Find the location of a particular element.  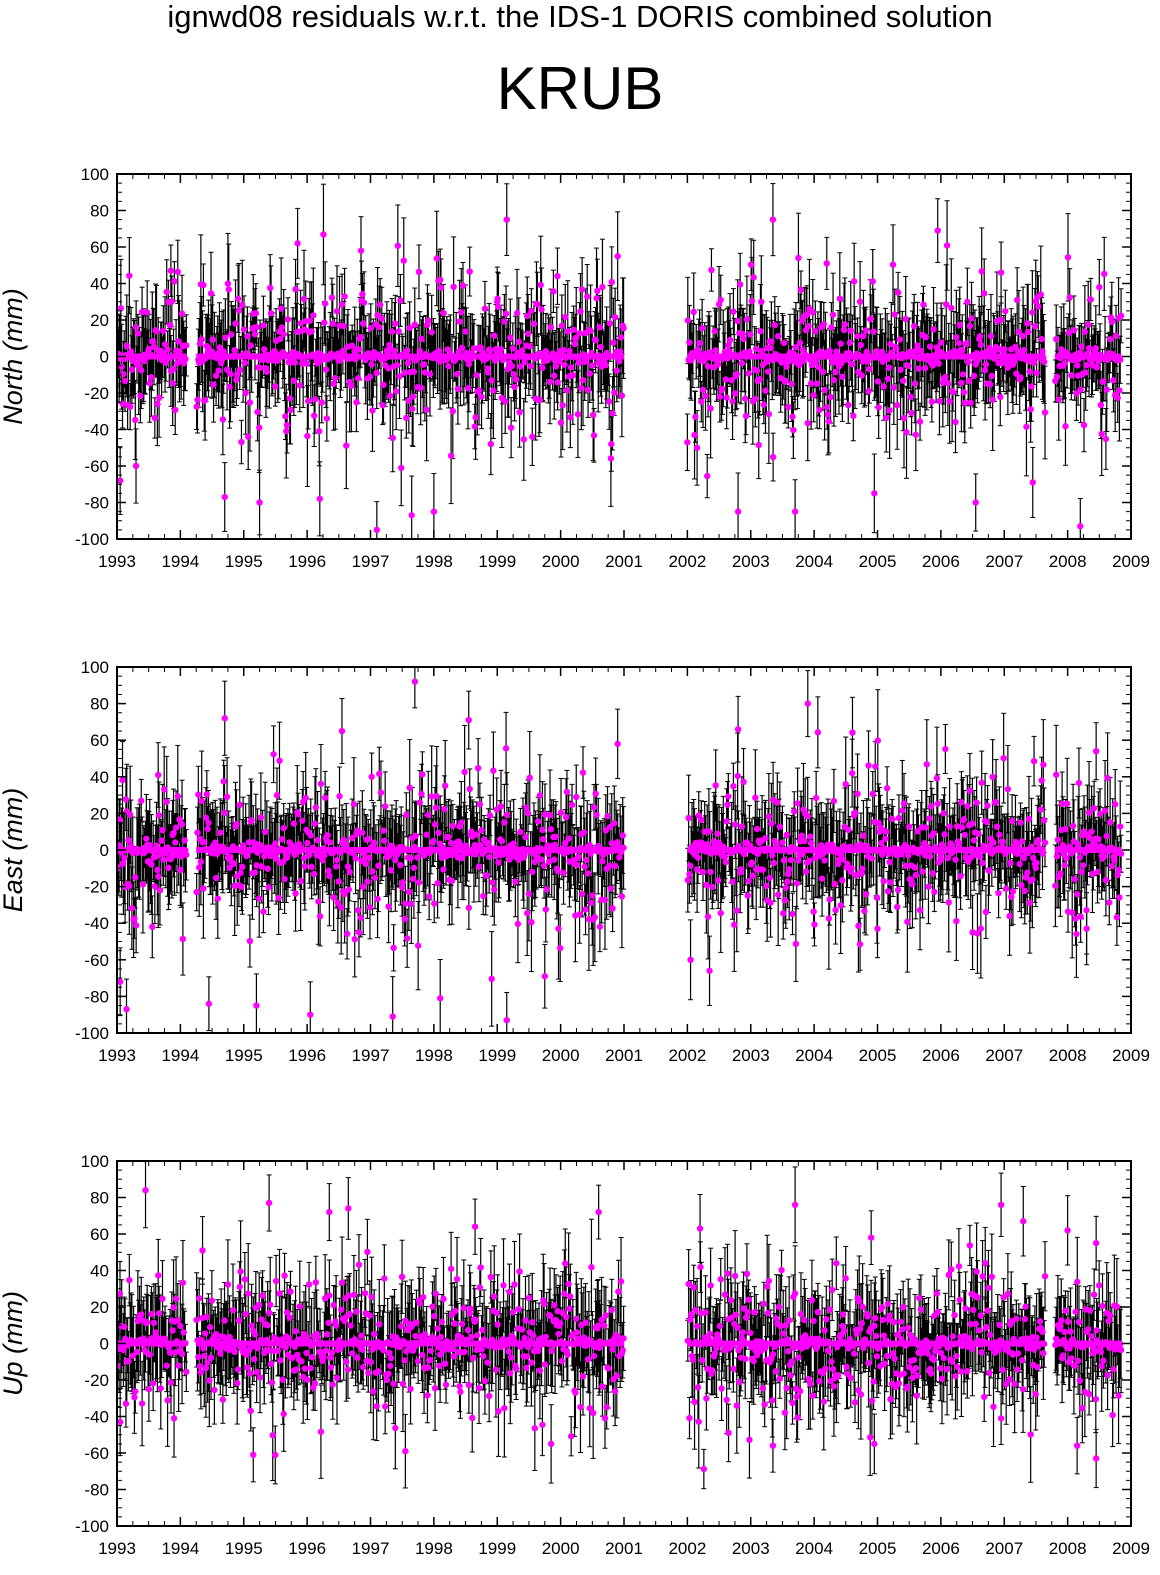

x-tick-label: 2000 is located at coordinates (561, 561).